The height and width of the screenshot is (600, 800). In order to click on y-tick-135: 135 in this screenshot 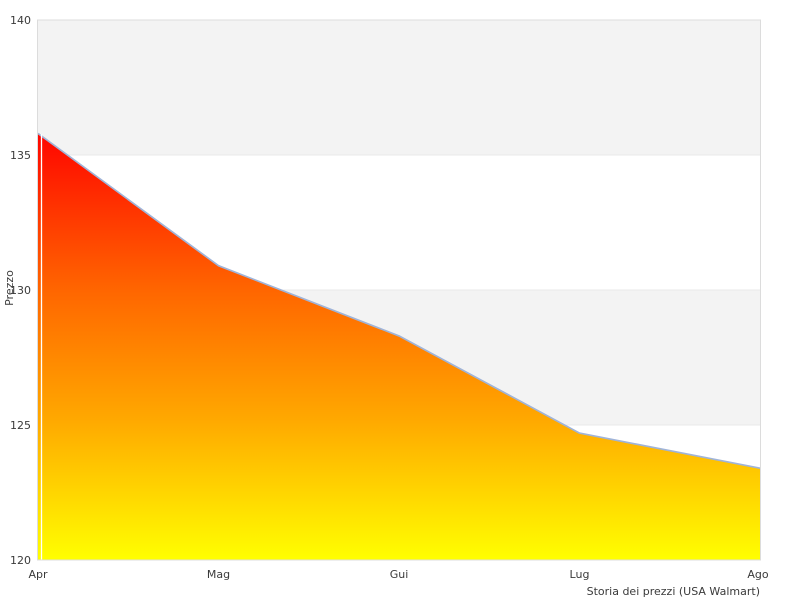, I will do `click(20, 155)`.